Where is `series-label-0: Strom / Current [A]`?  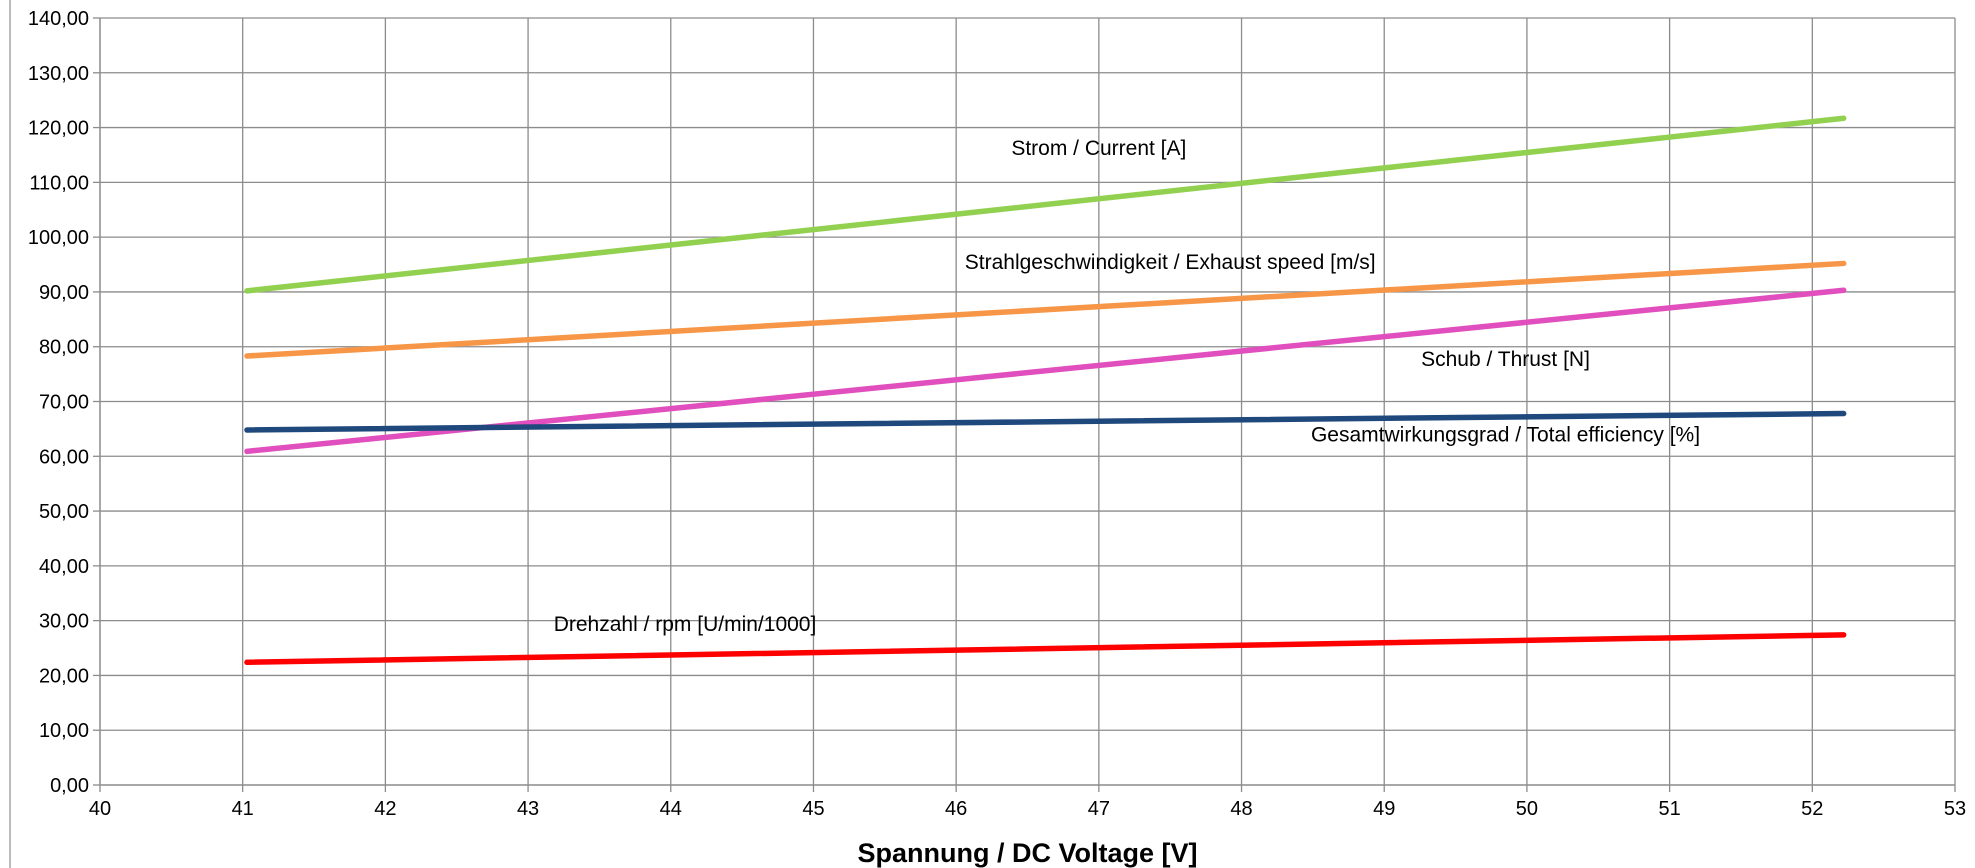 series-label-0: Strom / Current [A] is located at coordinates (1098, 148).